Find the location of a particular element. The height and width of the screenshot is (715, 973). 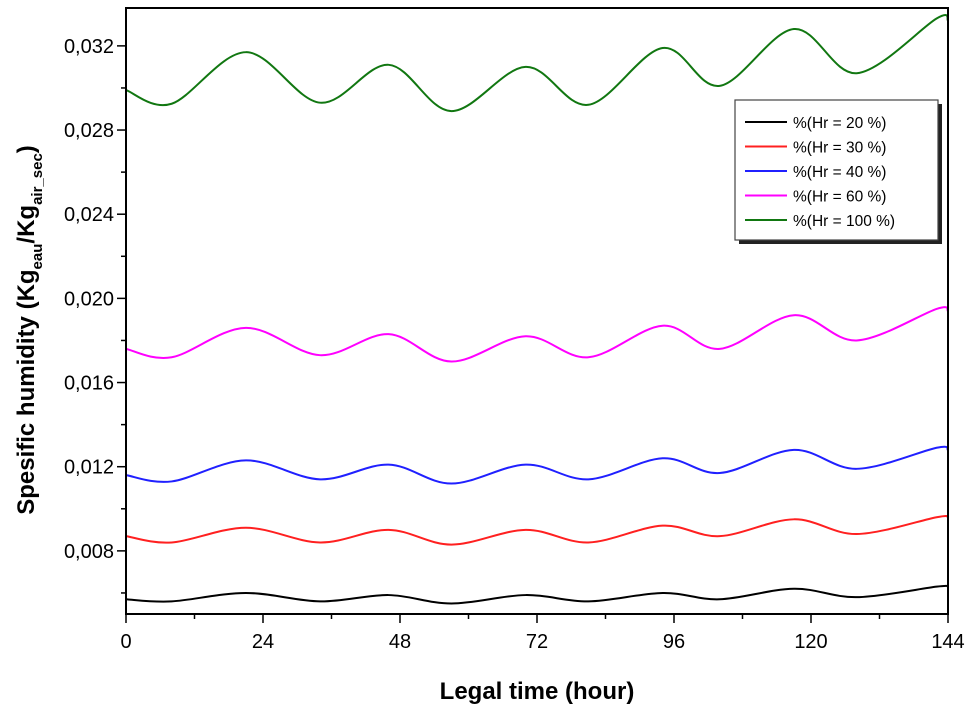

x-tick-label: 144 is located at coordinates (947, 642).